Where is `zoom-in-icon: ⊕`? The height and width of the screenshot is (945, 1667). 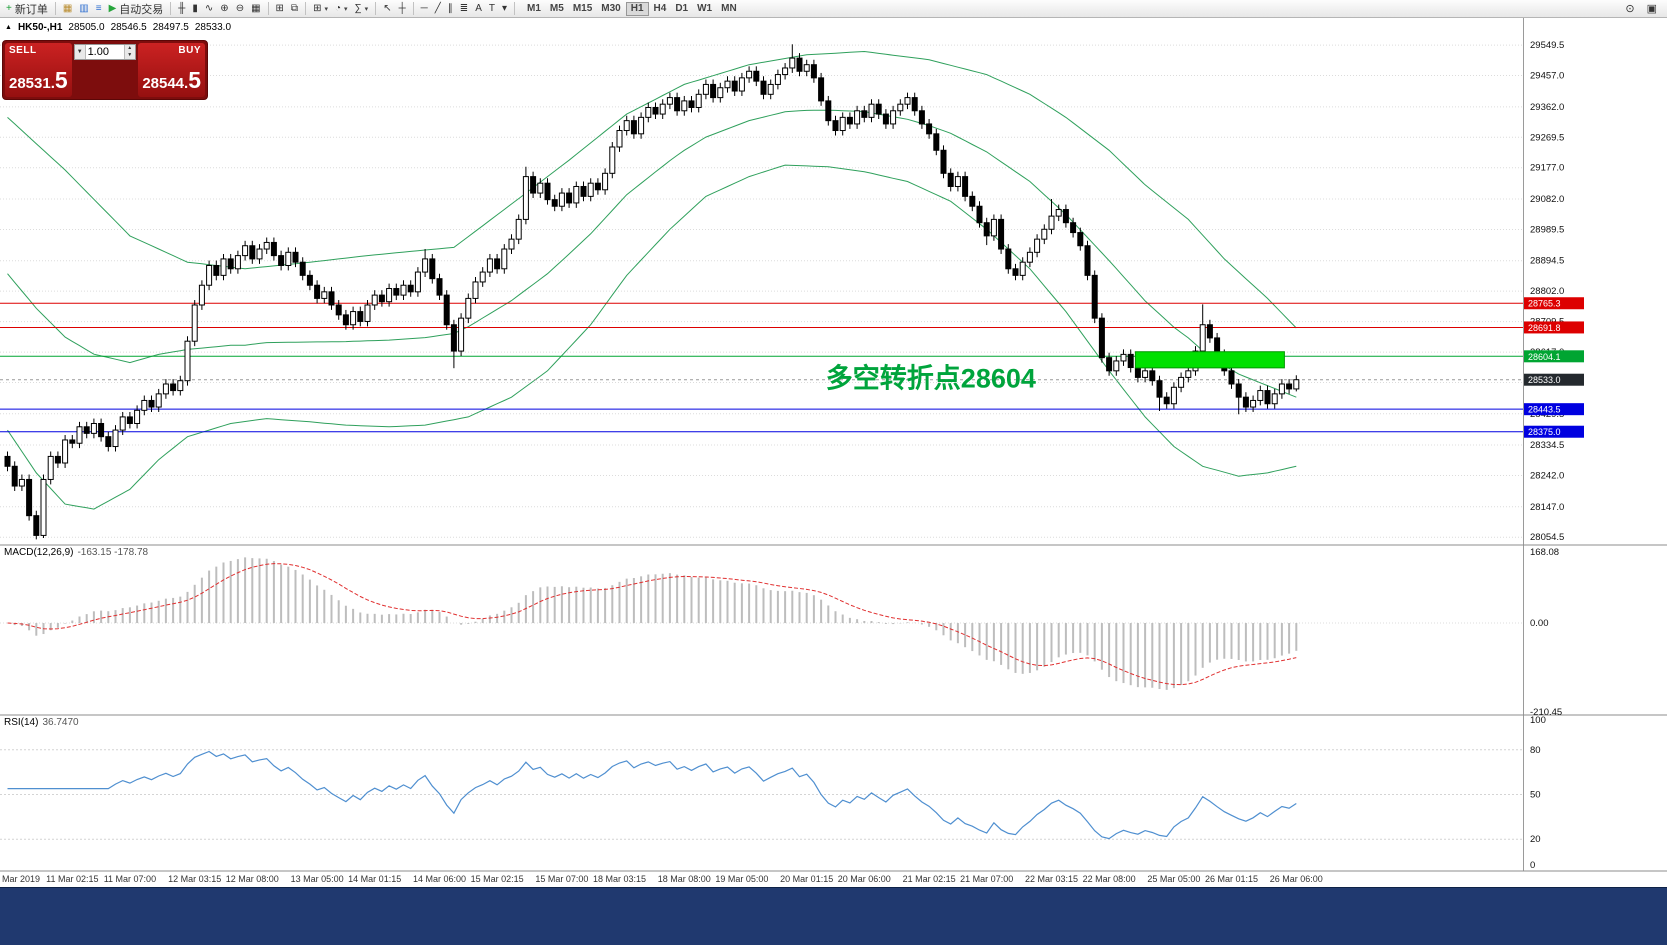 zoom-in-icon: ⊕ is located at coordinates (224, 8).